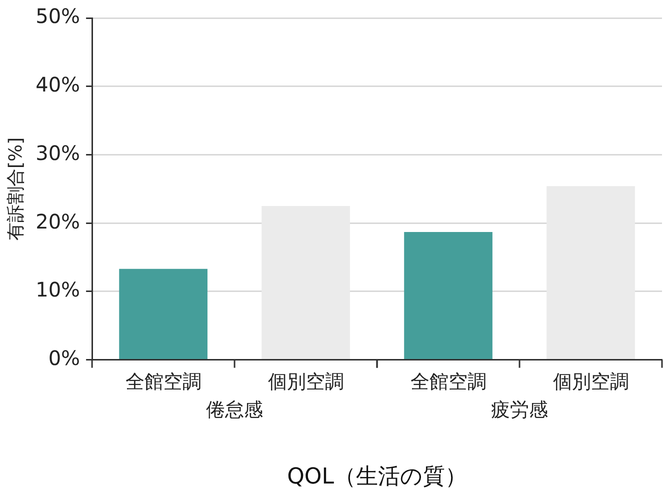  What do you see at coordinates (590, 382) in the screenshot?
I see `text: 個別空調` at bounding box center [590, 382].